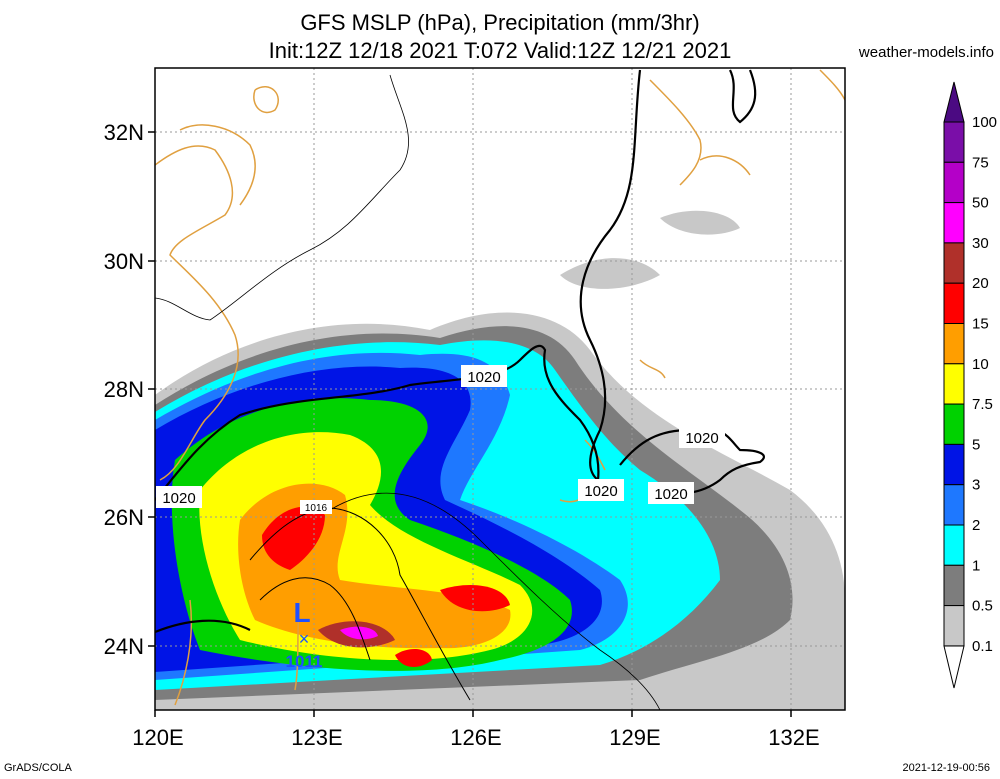 The height and width of the screenshot is (779, 1000). I want to click on lon-labels: 120E 123E 126E 129E 132E, so click(475, 737).